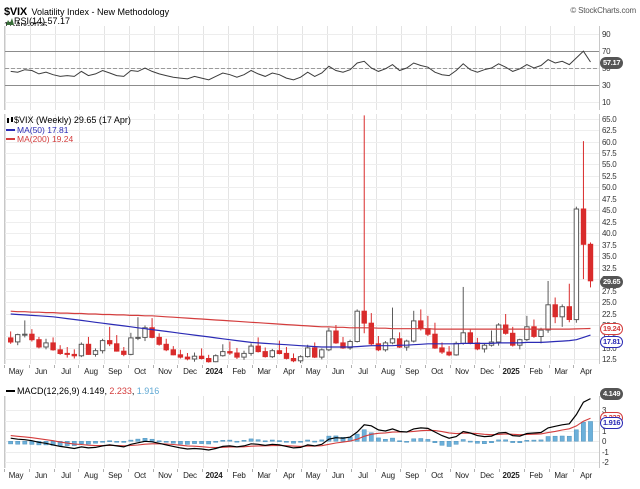 This screenshot has height=489, width=640. Describe the element at coordinates (148, 391) in the screenshot. I see `macd-histogram-value: 1.916` at that location.